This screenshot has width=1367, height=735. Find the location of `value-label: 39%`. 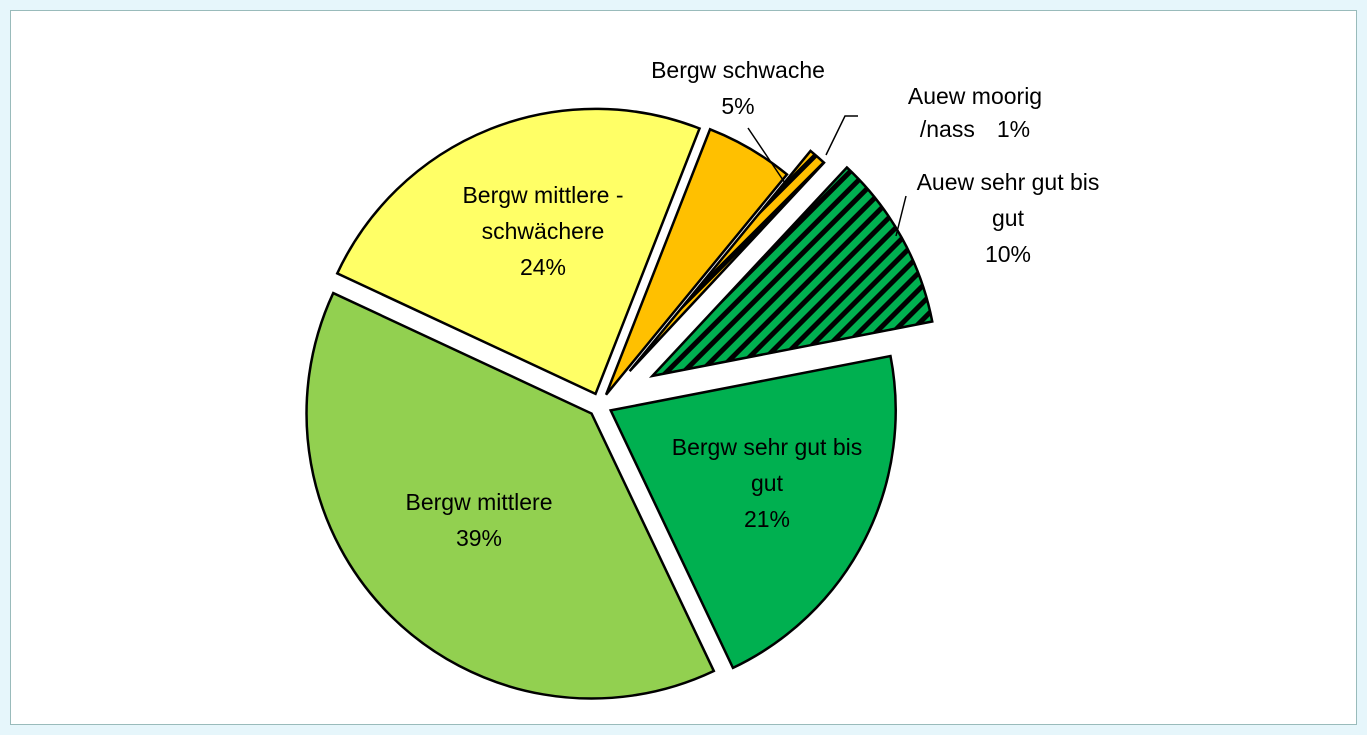

value-label: 39% is located at coordinates (479, 538).